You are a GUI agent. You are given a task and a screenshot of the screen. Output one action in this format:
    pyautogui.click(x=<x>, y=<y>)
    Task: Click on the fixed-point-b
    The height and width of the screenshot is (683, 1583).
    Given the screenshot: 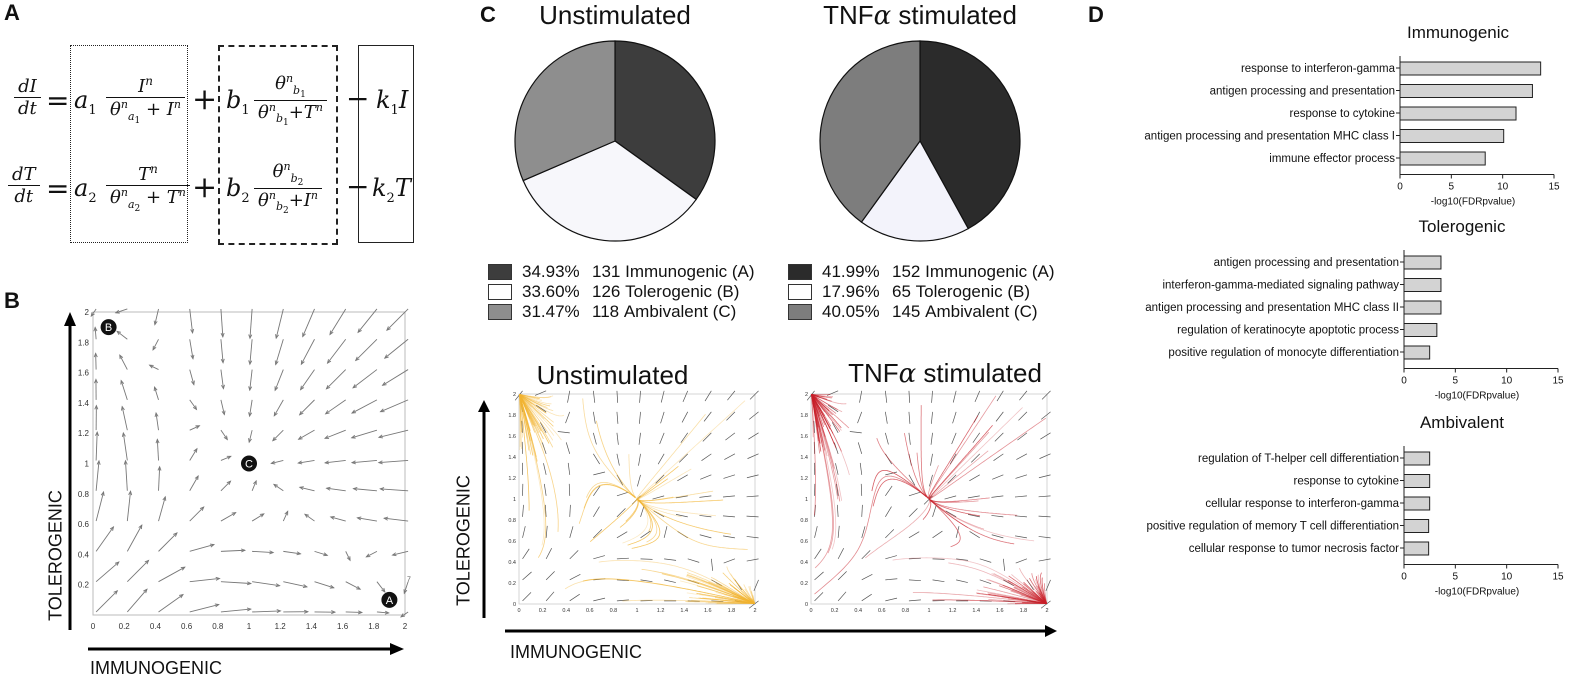 What is the action you would take?
    pyautogui.click(x=108, y=327)
    